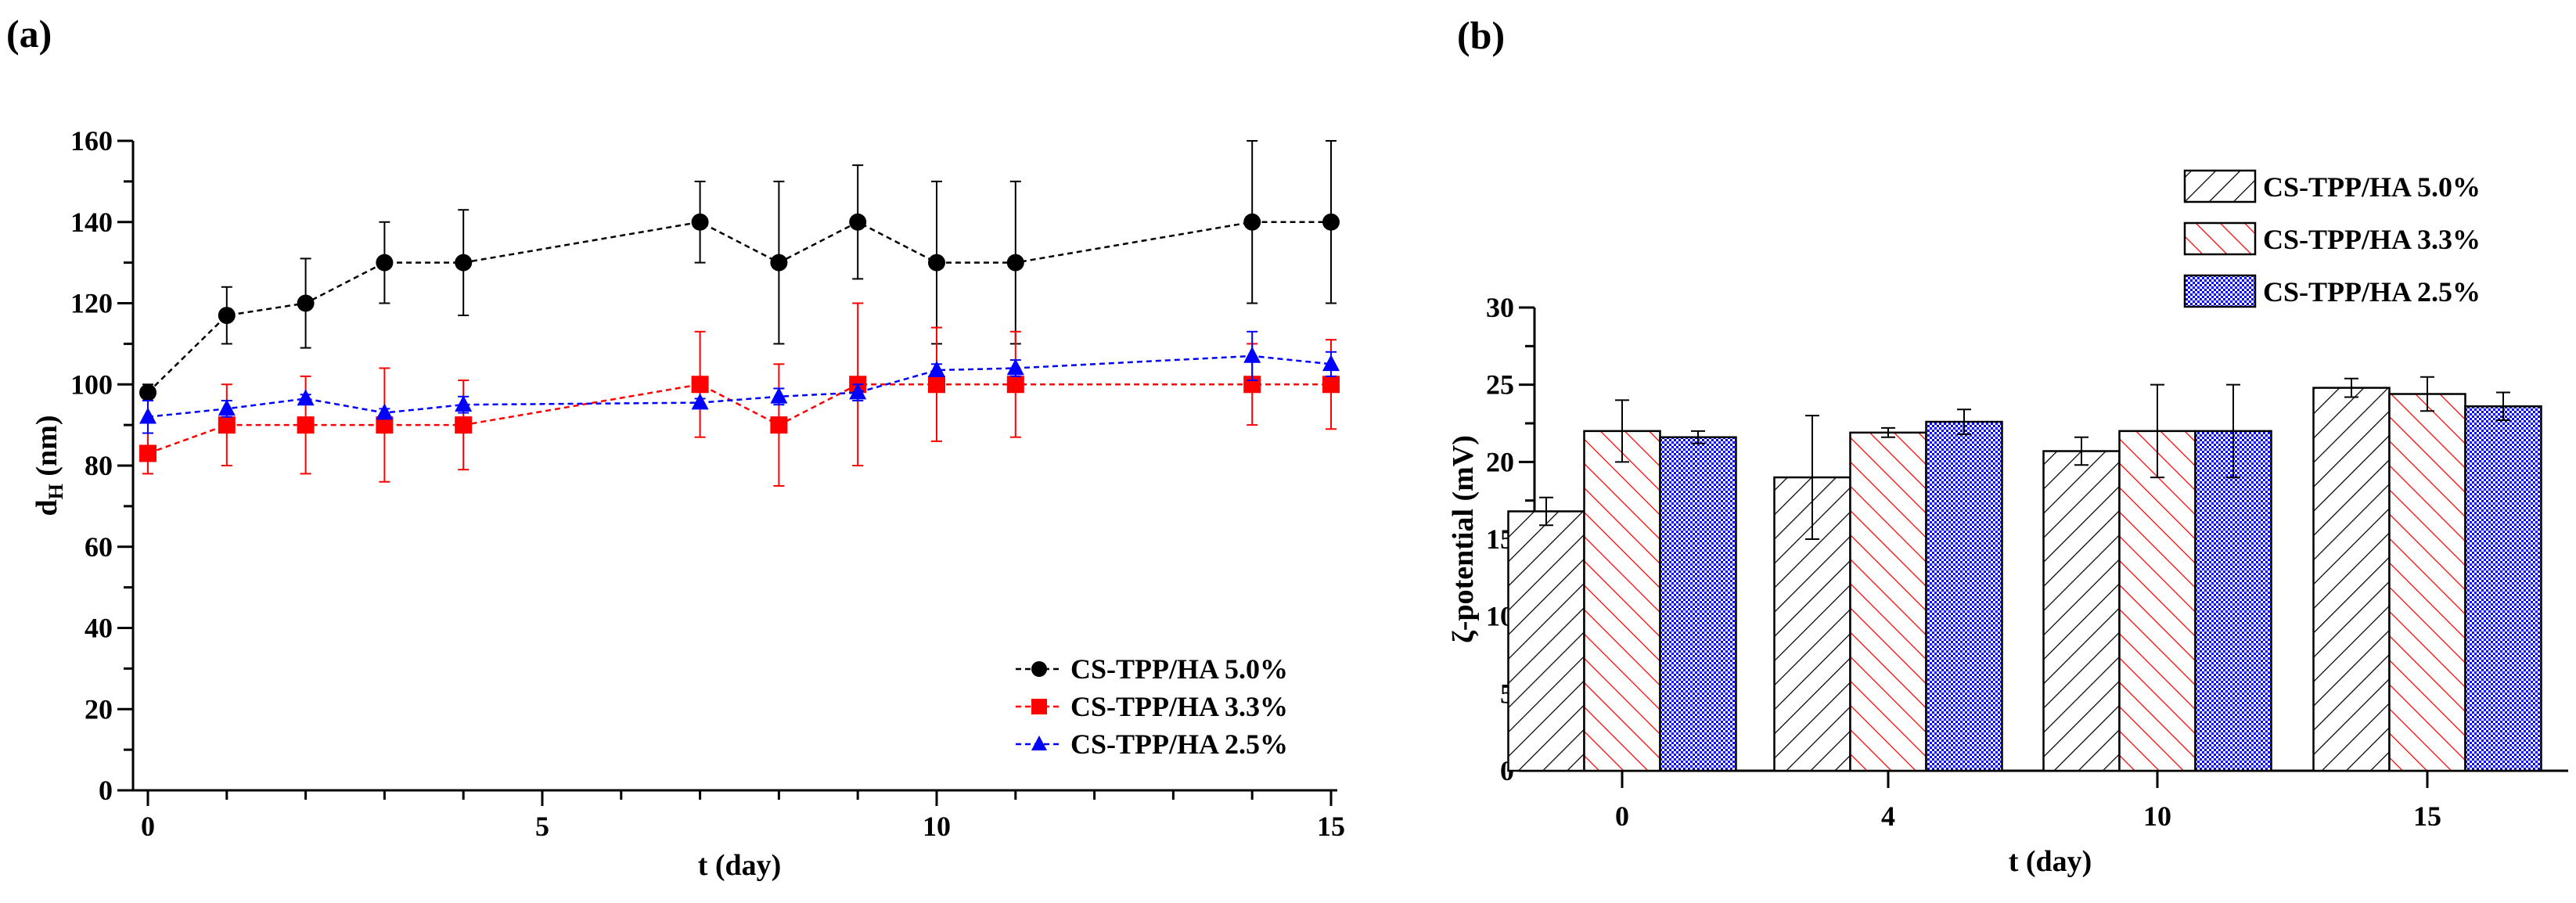 This screenshot has height=903, width=2576. I want to click on y-tick-label: 80, so click(99, 465).